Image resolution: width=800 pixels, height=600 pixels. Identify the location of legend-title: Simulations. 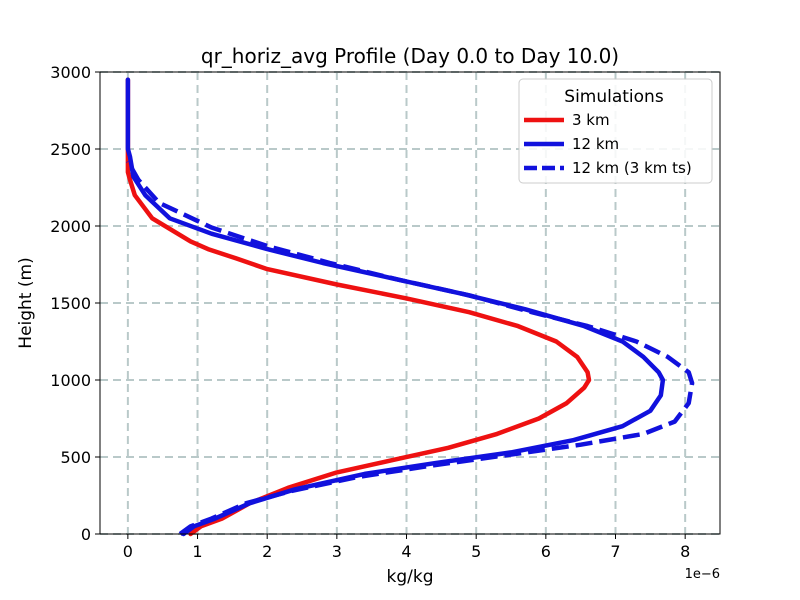
(614, 97).